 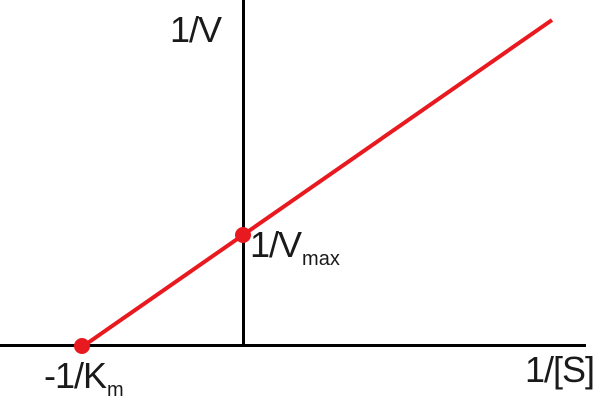 I want to click on y-intercept-point, so click(x=243, y=235).